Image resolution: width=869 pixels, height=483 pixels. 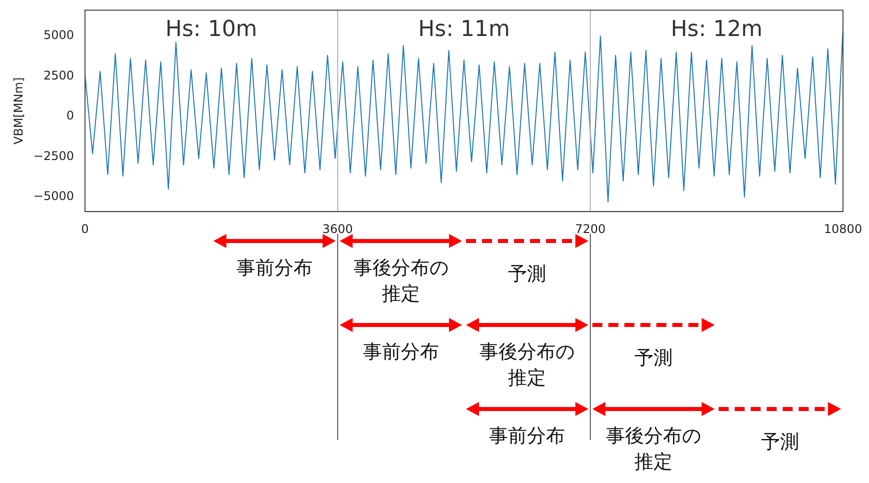 I want to click on annotation: Hs: 11m, so click(x=464, y=29).